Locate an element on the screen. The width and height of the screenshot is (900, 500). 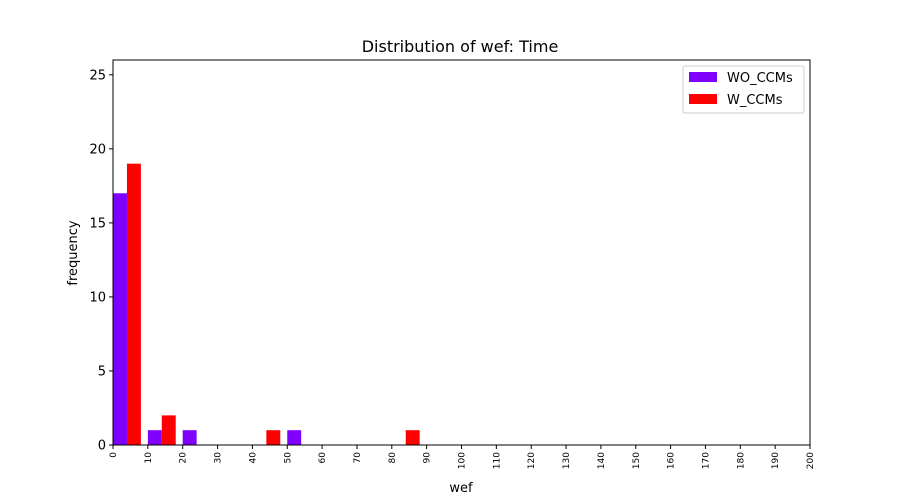
x-tick-label: 120 is located at coordinates (532, 460).